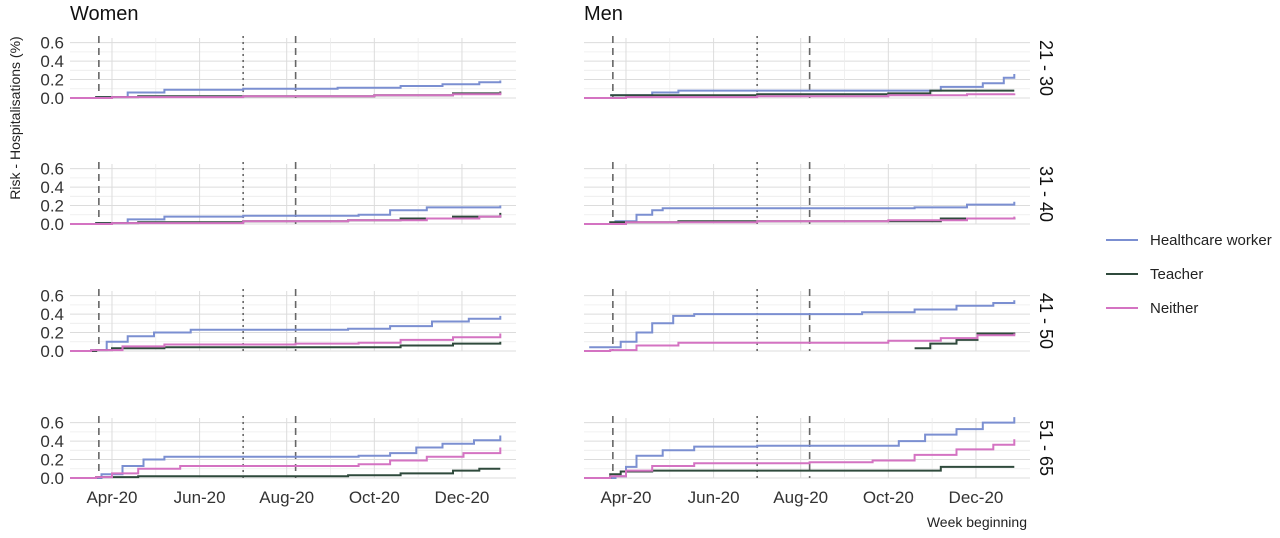 Image resolution: width=1280 pixels, height=538 pixels. Describe the element at coordinates (1046, 68) in the screenshot. I see `row-strip-label-21-30: 21 - 30` at that location.